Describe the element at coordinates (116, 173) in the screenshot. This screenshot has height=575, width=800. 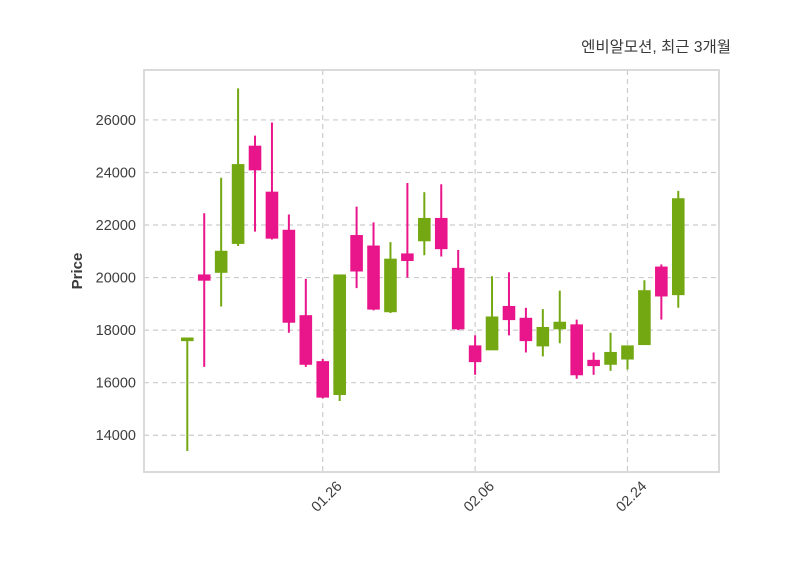
I see `y-tick-label: 24000` at that location.